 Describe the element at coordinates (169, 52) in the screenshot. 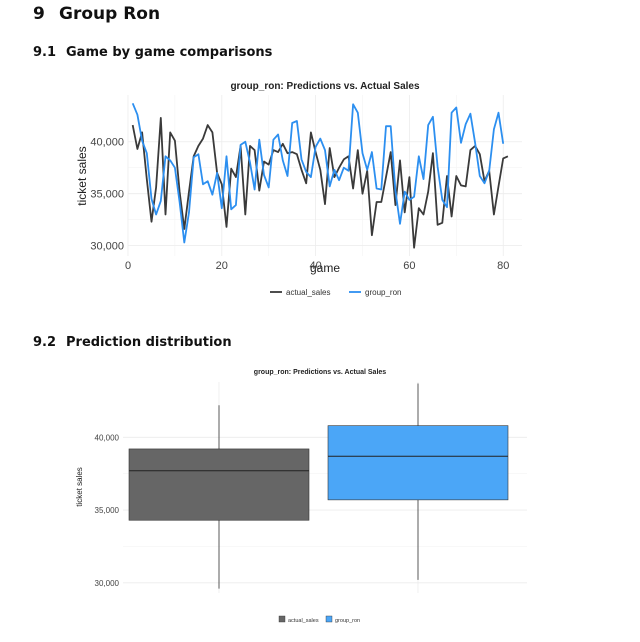

I see `section-title: Game by game comparisons` at that location.